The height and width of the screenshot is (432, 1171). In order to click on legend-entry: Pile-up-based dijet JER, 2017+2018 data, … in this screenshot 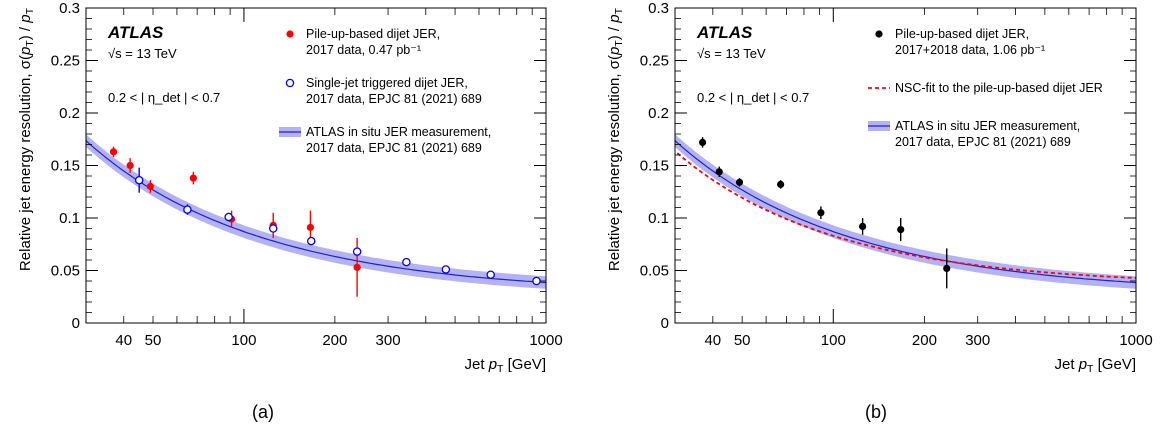, I will do `click(960, 42)`.